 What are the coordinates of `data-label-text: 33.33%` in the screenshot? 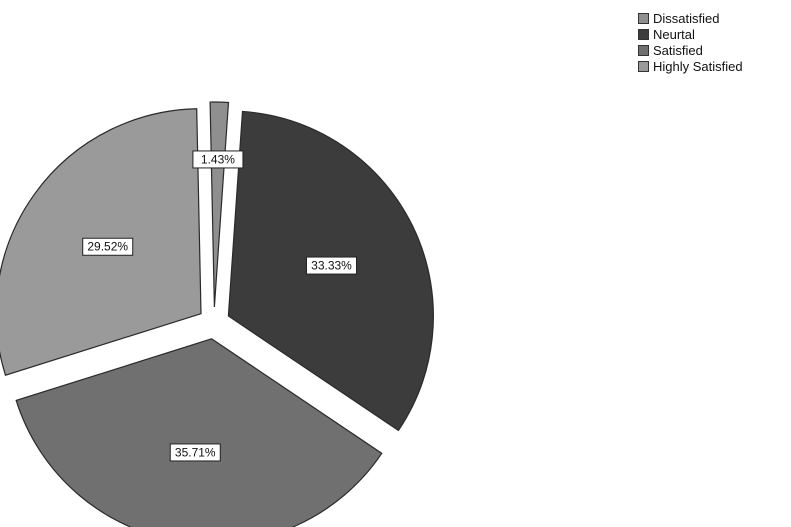 It's located at (331, 266).